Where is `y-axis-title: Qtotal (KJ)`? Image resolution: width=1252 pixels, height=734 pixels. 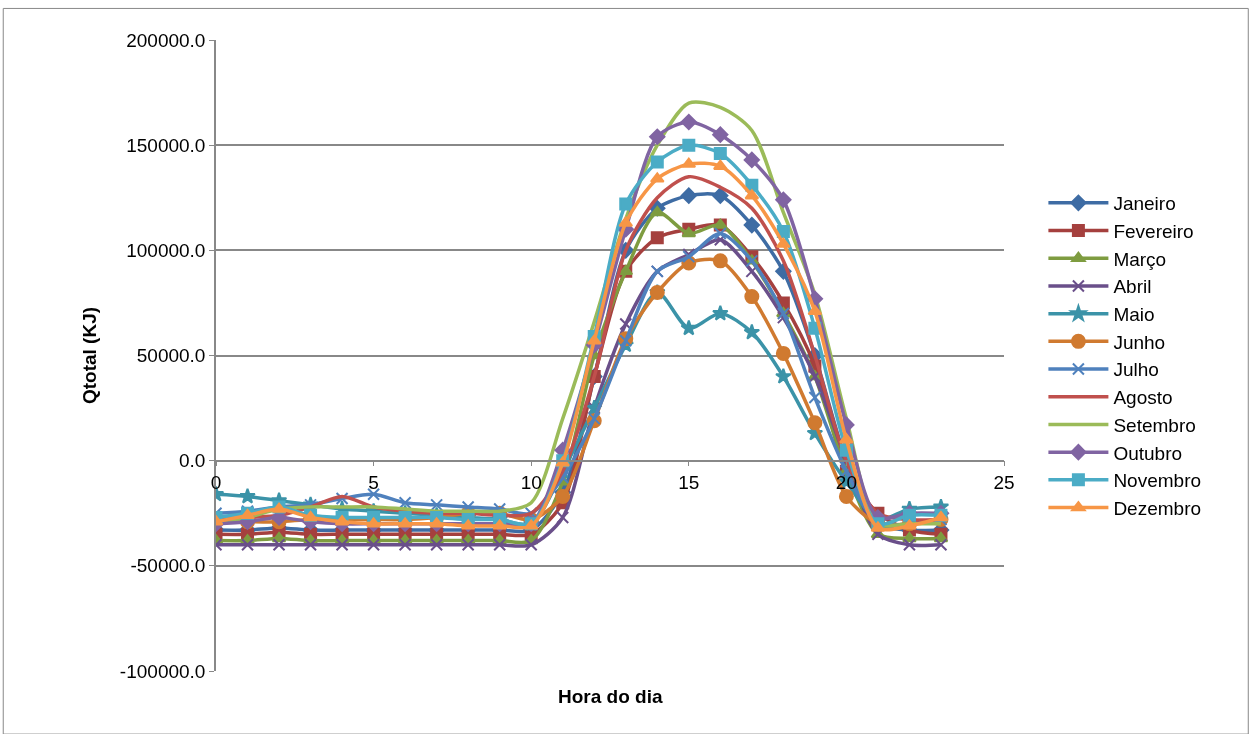 y-axis-title: Qtotal (KJ) is located at coordinates (90, 355).